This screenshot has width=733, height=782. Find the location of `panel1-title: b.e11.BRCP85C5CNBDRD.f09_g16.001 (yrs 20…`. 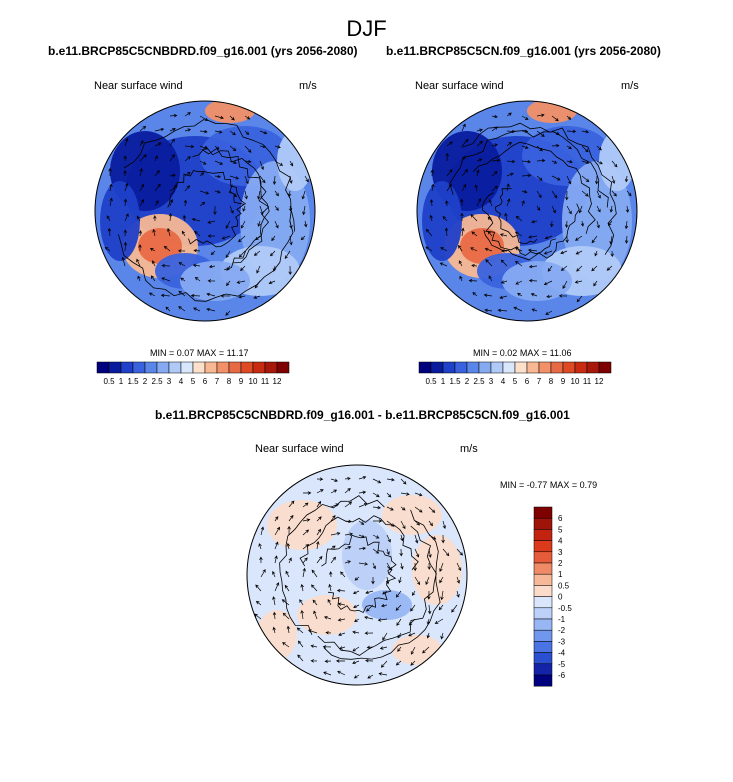

panel1-title: b.e11.BRCP85C5CNBDRD.f09_g16.001 (yrs 20… is located at coordinates (203, 51).